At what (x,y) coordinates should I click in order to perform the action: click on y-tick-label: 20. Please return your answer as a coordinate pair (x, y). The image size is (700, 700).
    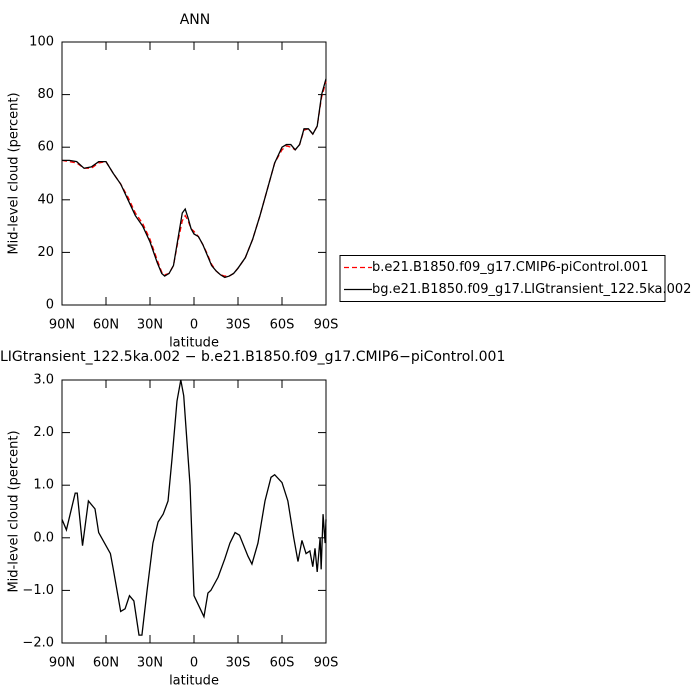
    Looking at the image, I should click on (45, 252).